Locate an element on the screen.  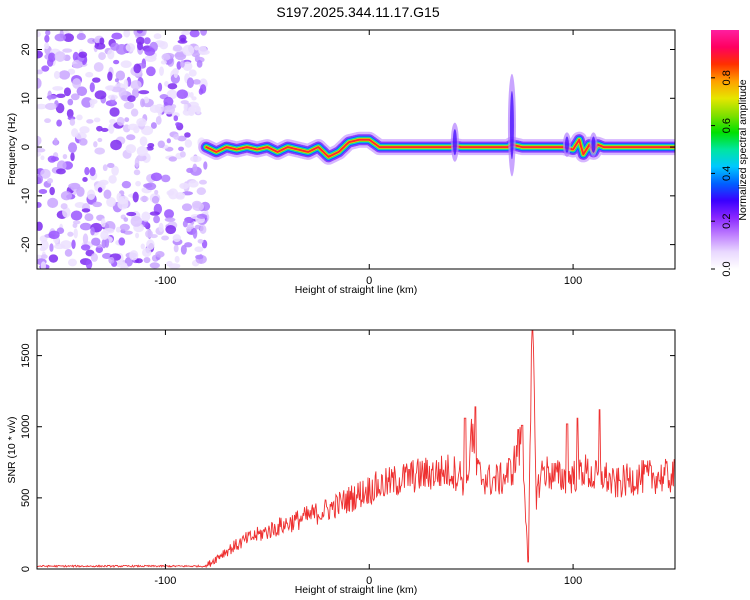
snr-xtick-label: -100 is located at coordinates (165, 581).